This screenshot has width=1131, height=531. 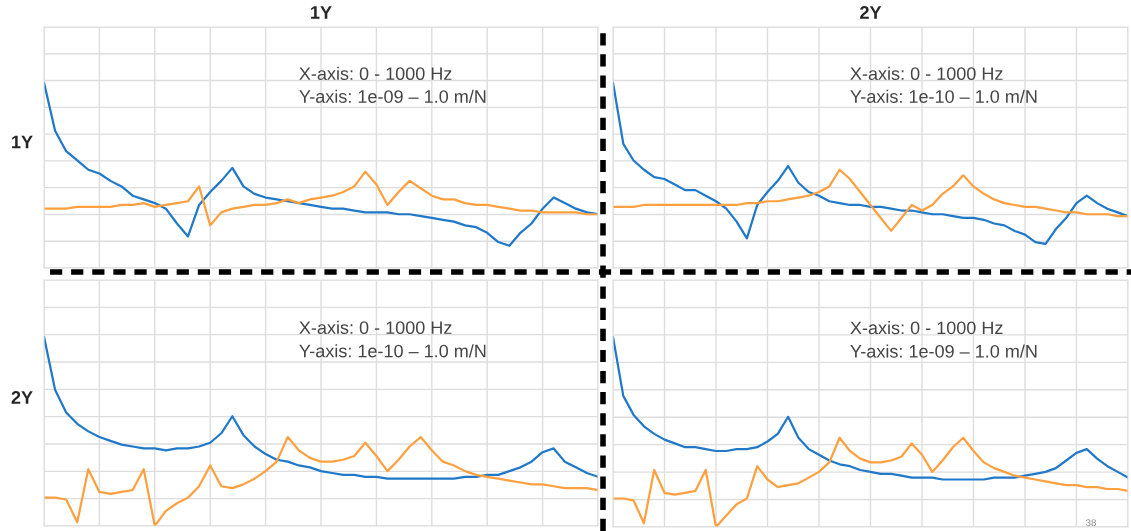 I want to click on chart-title: 2Y, so click(x=871, y=12).